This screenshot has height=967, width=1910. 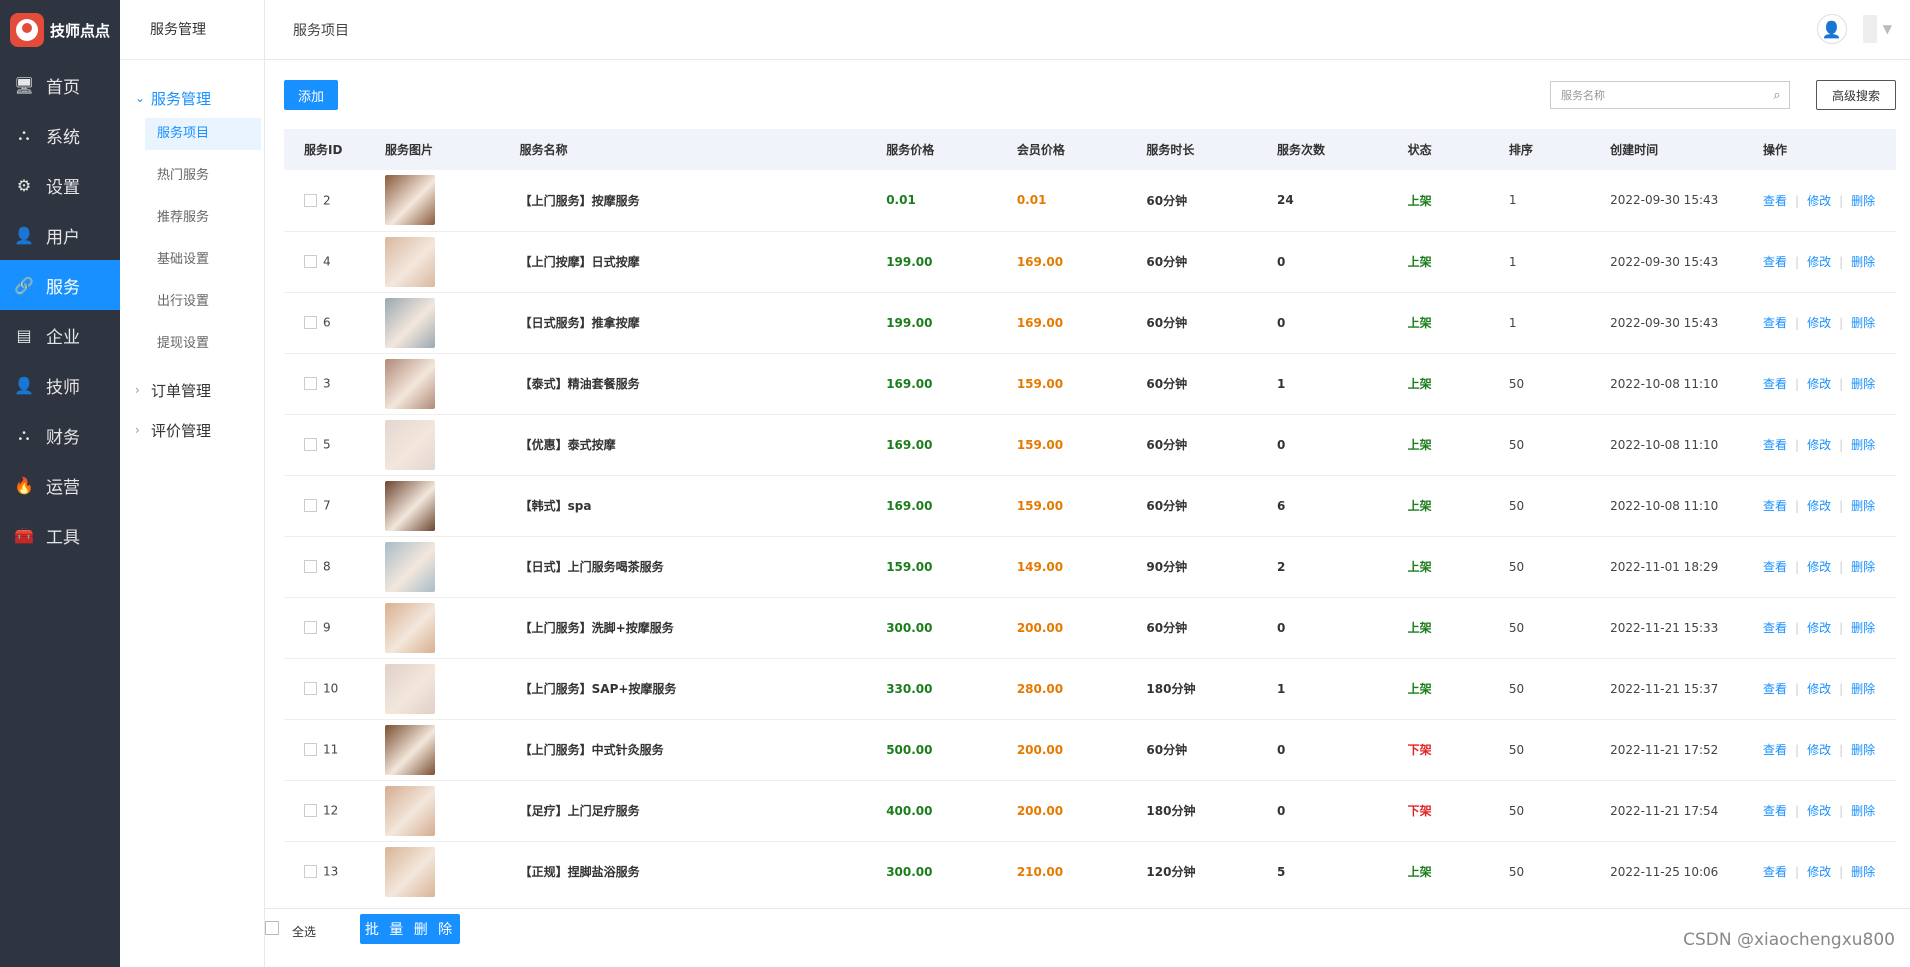 What do you see at coordinates (1664, 322) in the screenshot?
I see `created-time: 2022-09-30 15:43` at bounding box center [1664, 322].